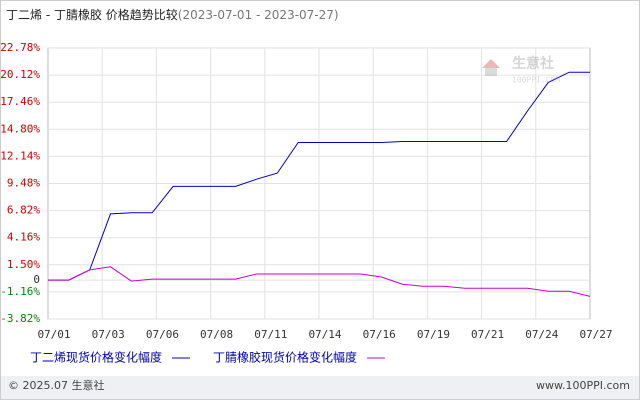 The width and height of the screenshot is (640, 400). Describe the element at coordinates (583, 385) in the screenshot. I see `footer-url: www.100PPI.com` at that location.